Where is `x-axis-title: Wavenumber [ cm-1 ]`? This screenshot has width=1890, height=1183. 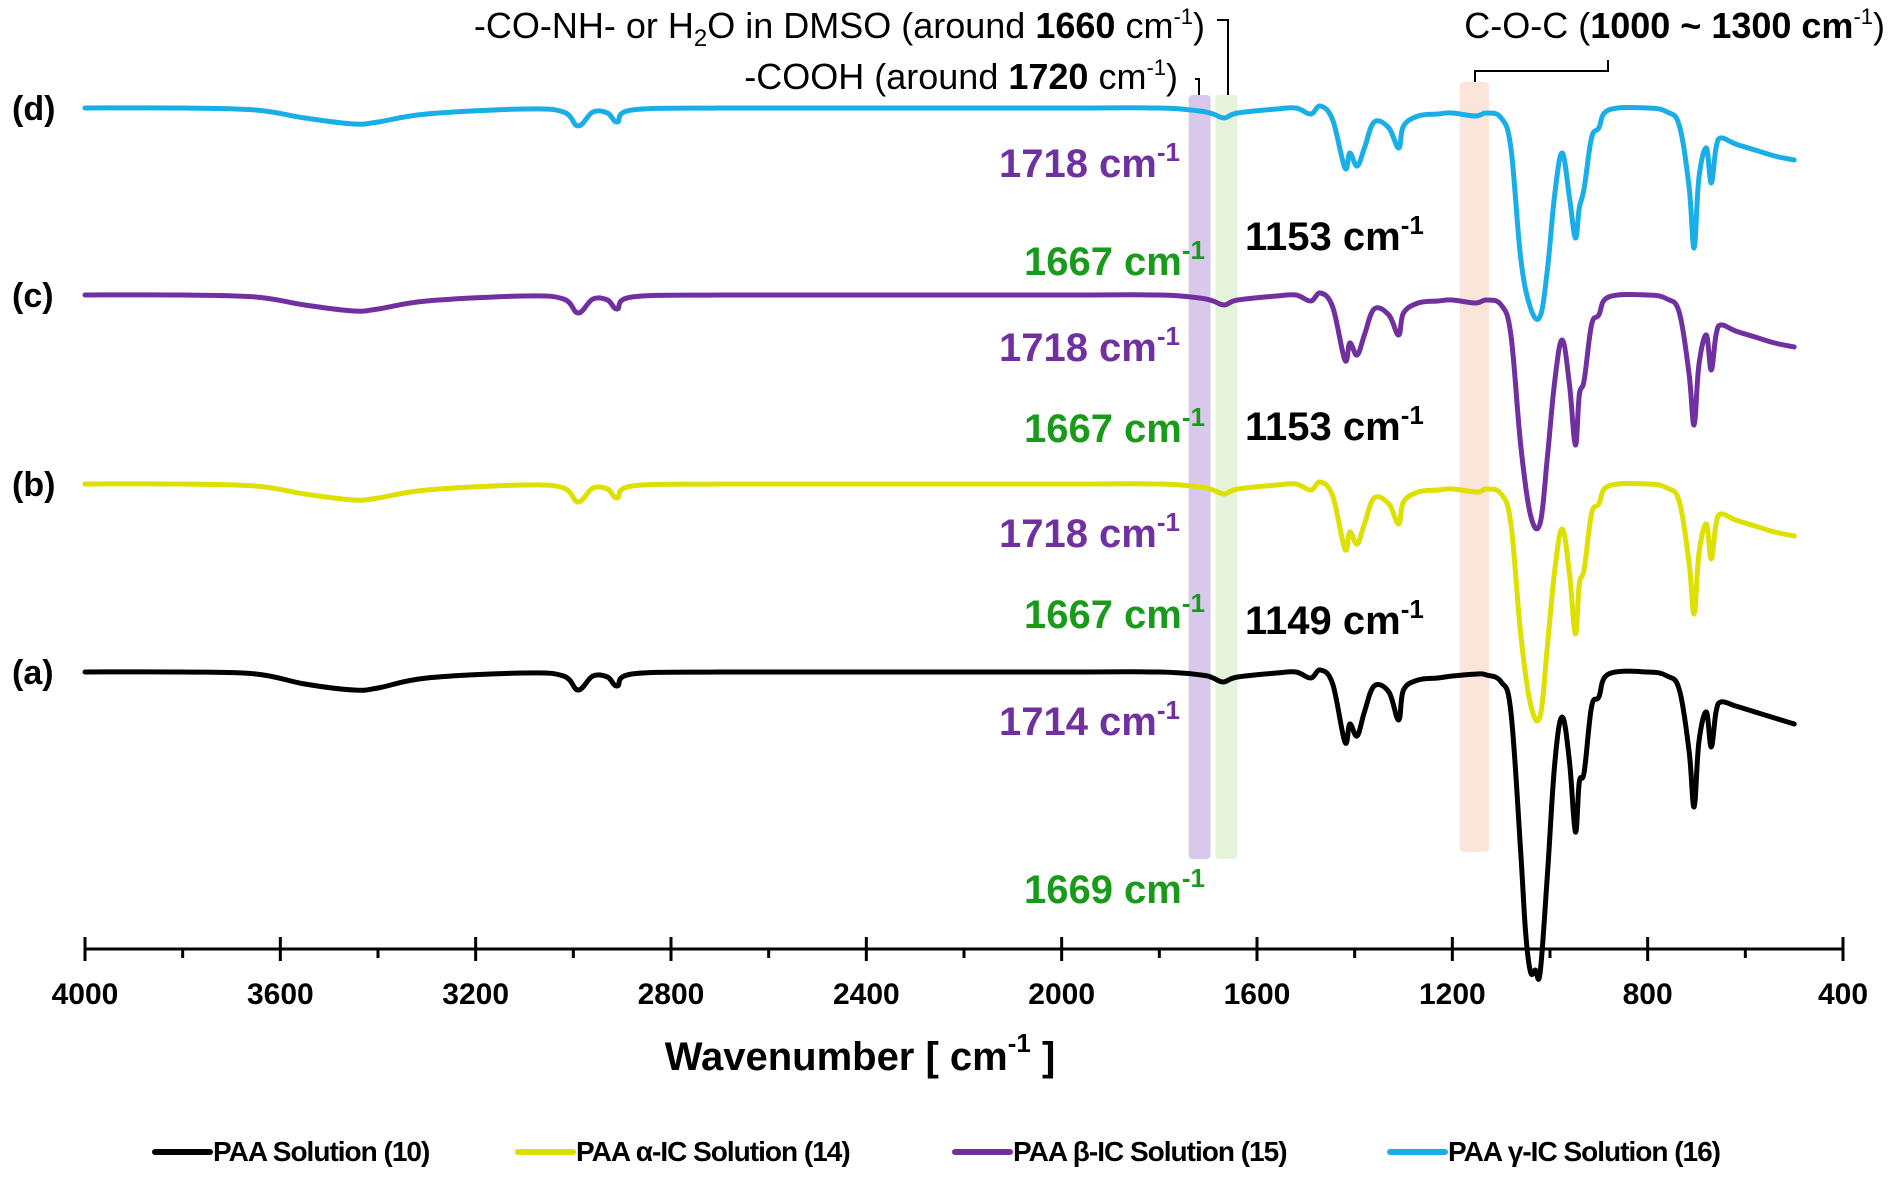
x-axis-title: Wavenumber [ cm-1 ] is located at coordinates (860, 1053).